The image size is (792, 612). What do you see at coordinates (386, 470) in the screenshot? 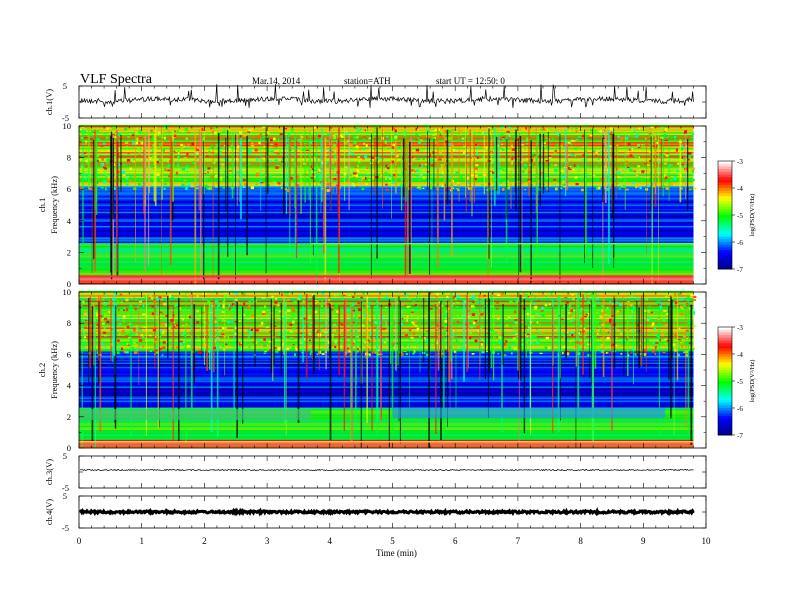
I see `waveform-trace` at bounding box center [386, 470].